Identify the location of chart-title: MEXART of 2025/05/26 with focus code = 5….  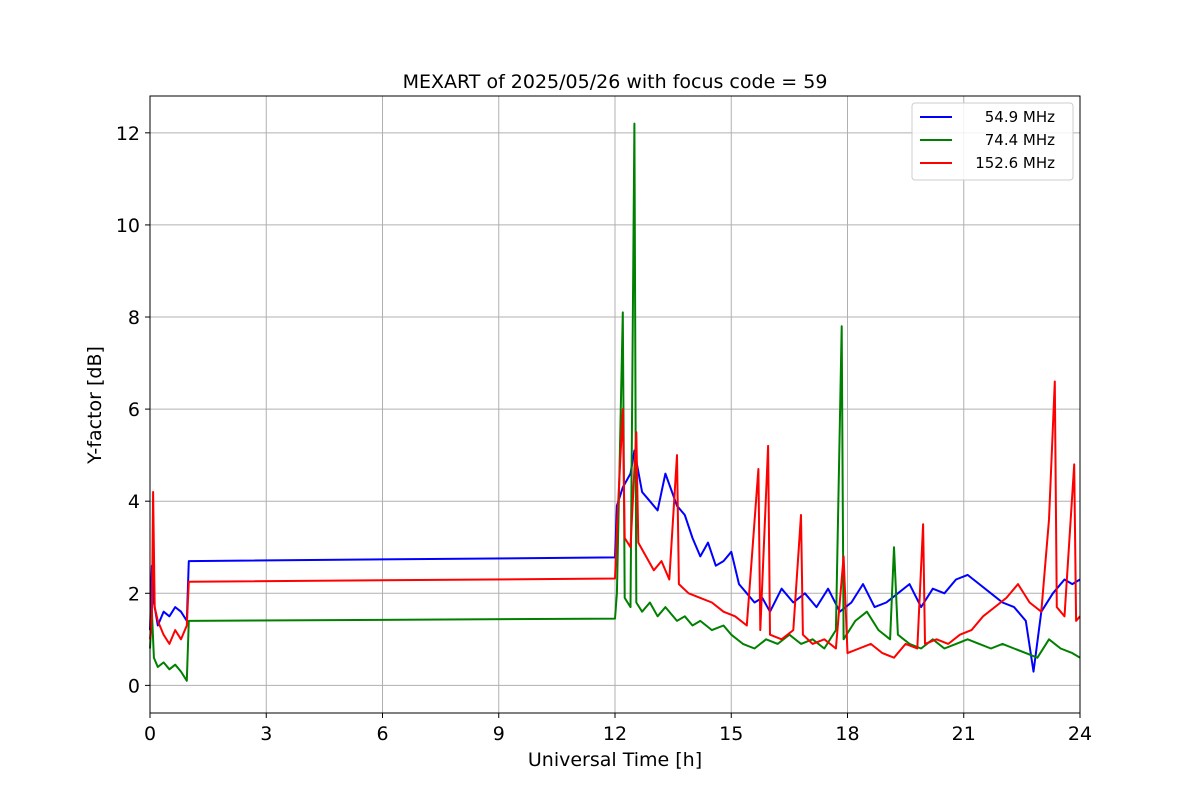
(615, 82).